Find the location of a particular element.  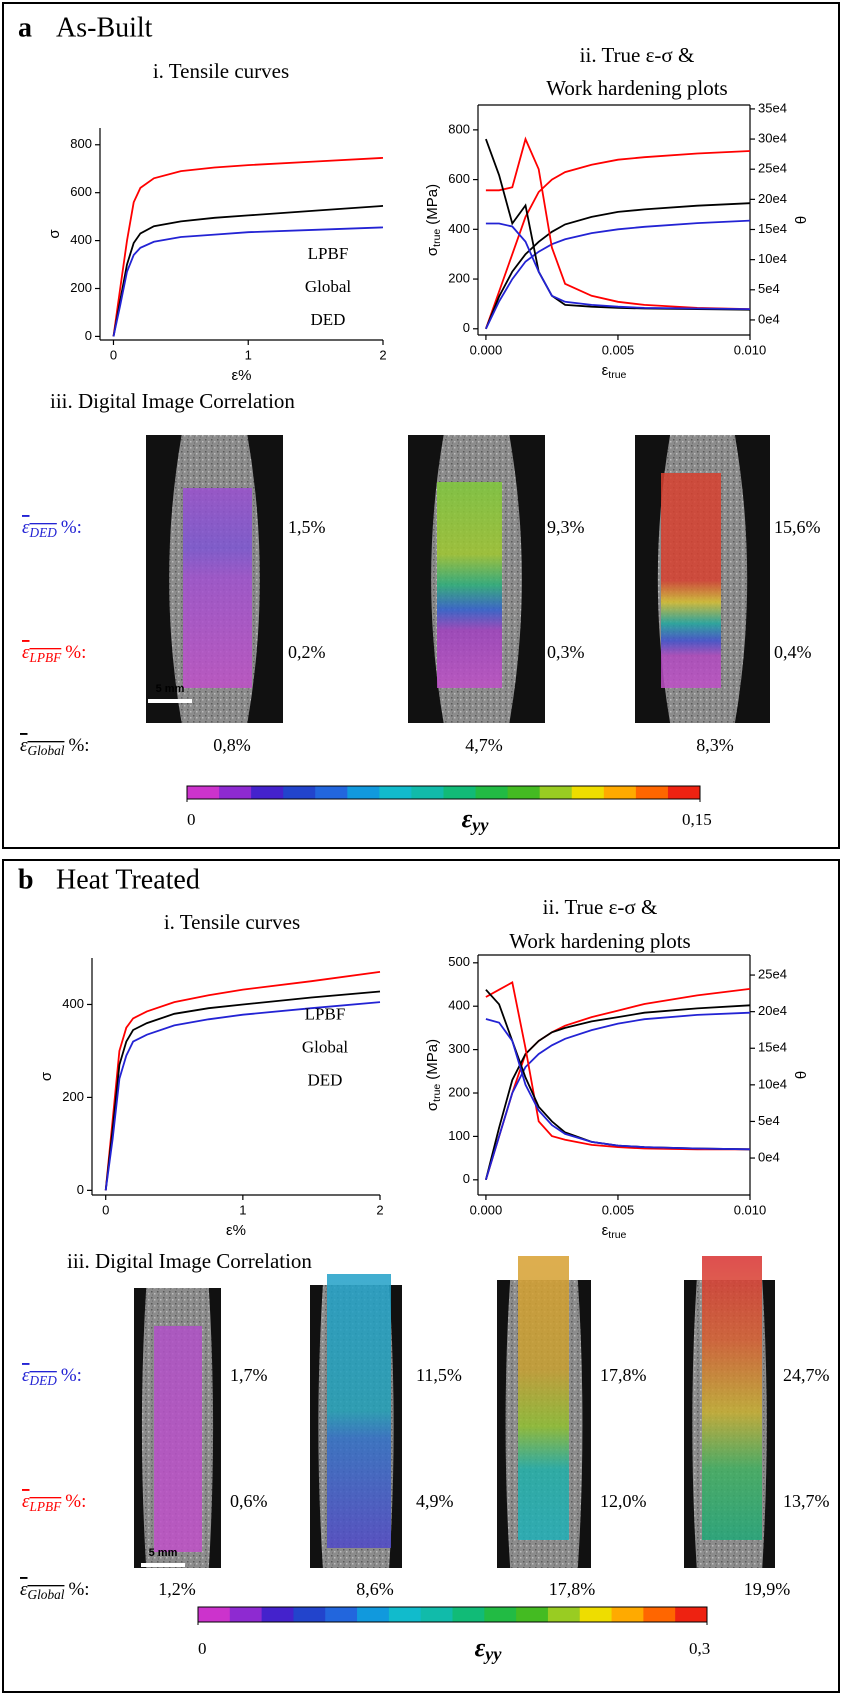

axis-label: σ is located at coordinates (54, 234).